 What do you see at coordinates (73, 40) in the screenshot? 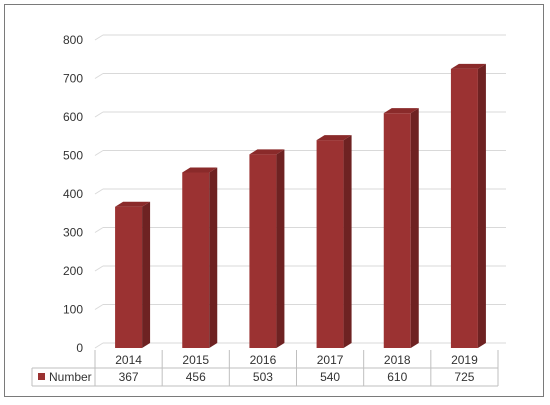
I see `y-tick-label: 800` at bounding box center [73, 40].